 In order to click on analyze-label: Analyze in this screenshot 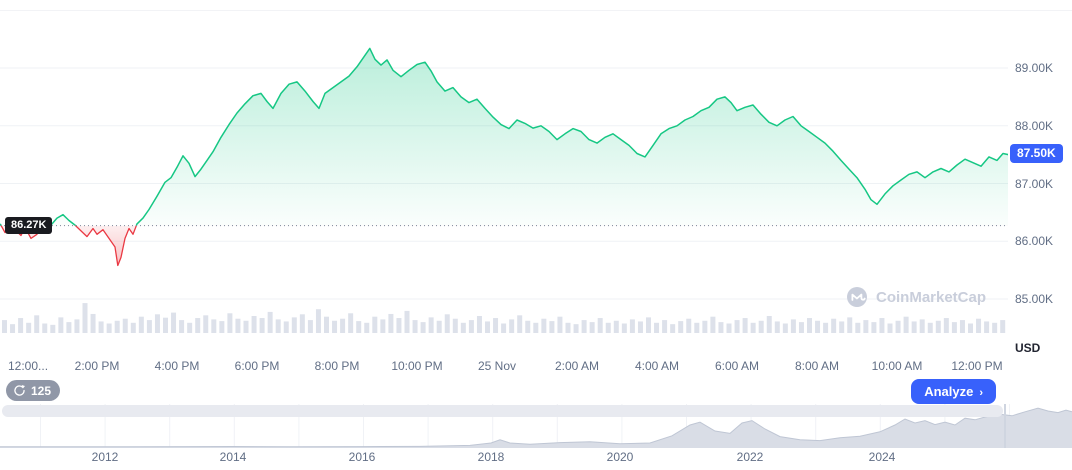, I will do `click(949, 391)`.